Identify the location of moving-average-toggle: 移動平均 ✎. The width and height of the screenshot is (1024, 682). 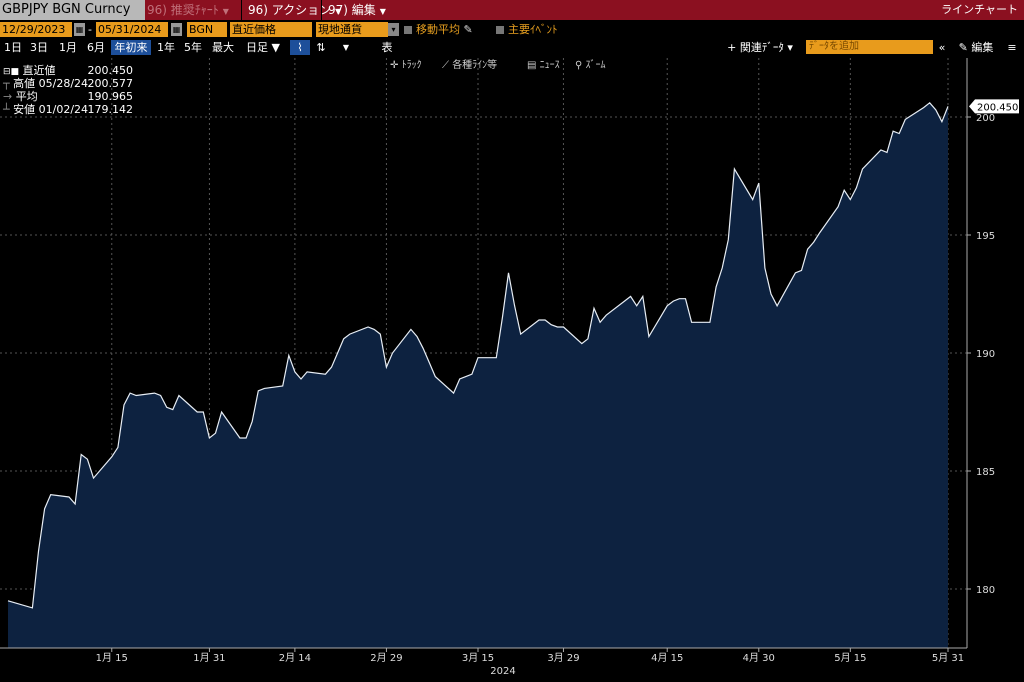
(438, 29).